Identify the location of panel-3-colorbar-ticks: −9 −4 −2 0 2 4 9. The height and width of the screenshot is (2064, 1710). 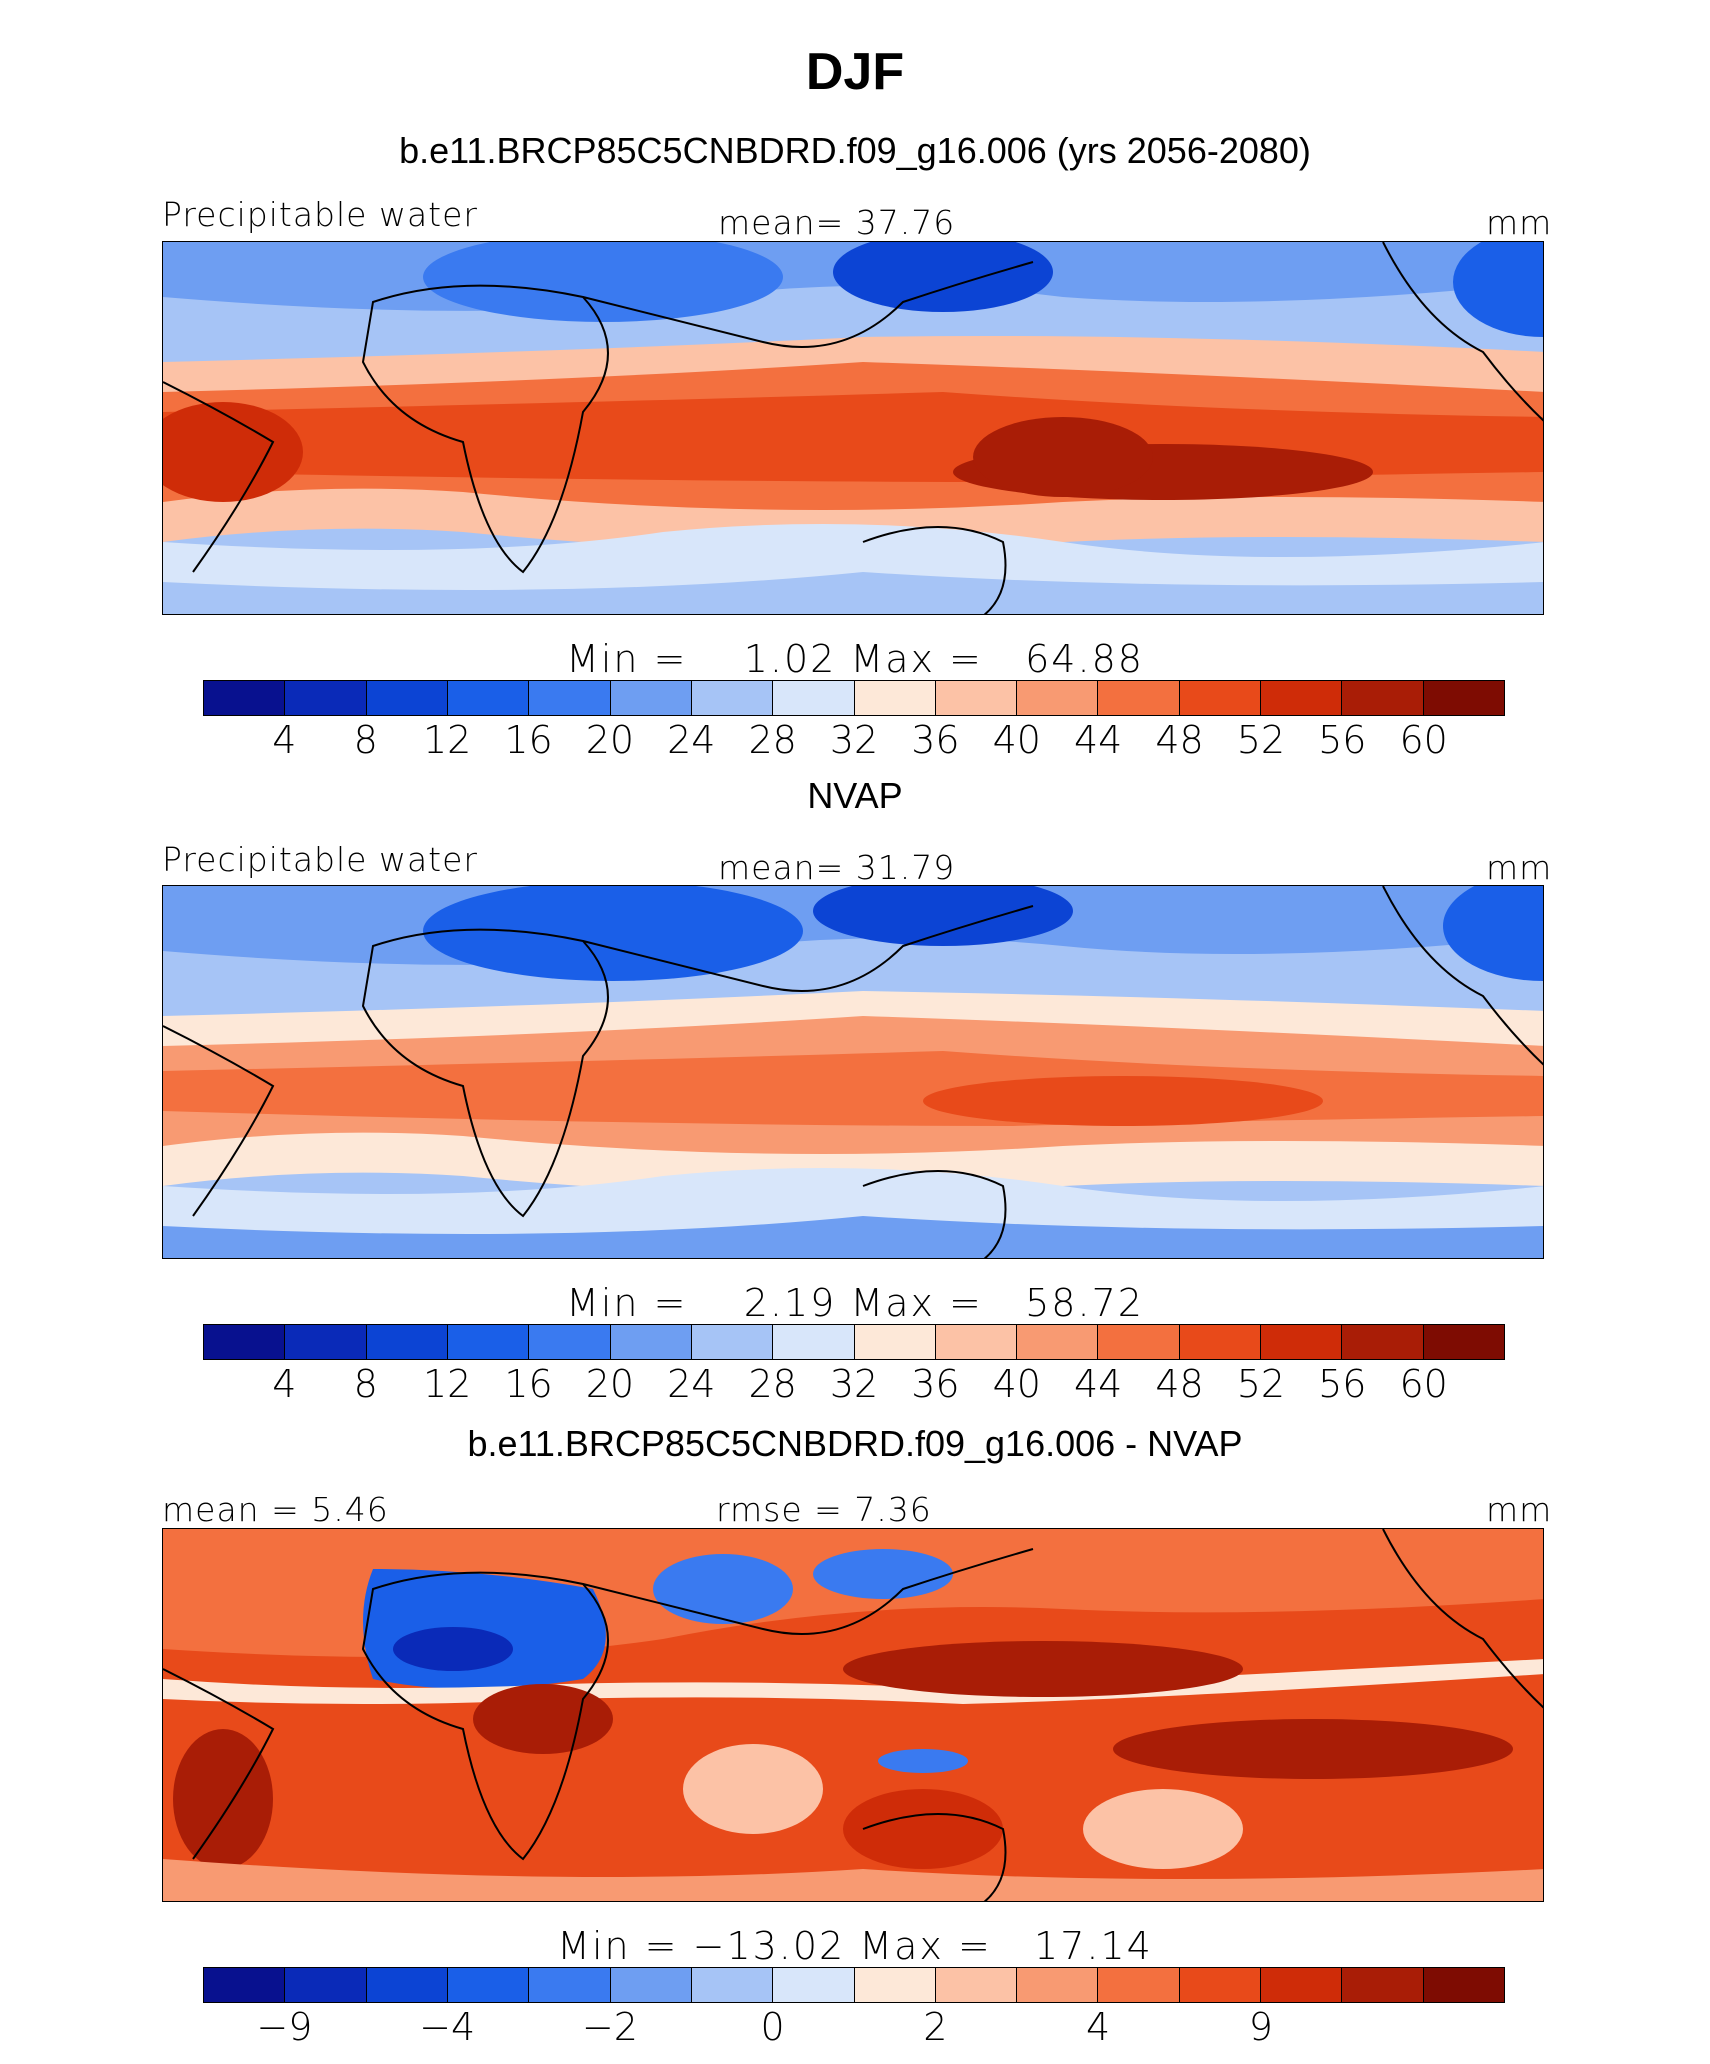
(854, 2027).